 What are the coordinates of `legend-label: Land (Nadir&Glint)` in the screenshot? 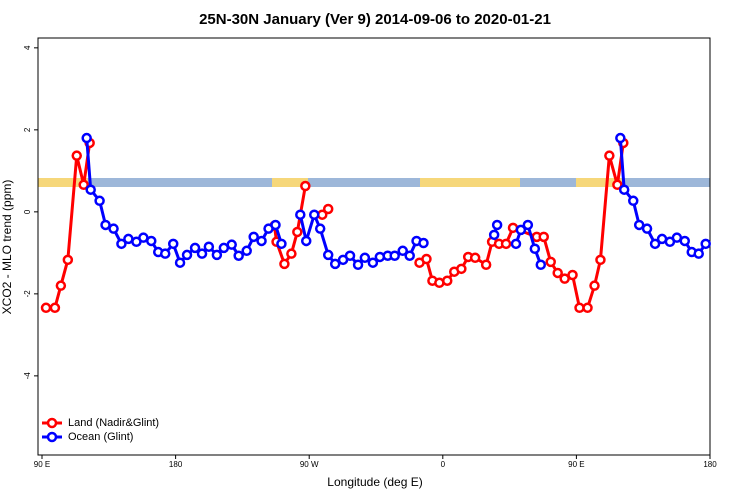 It's located at (113, 423).